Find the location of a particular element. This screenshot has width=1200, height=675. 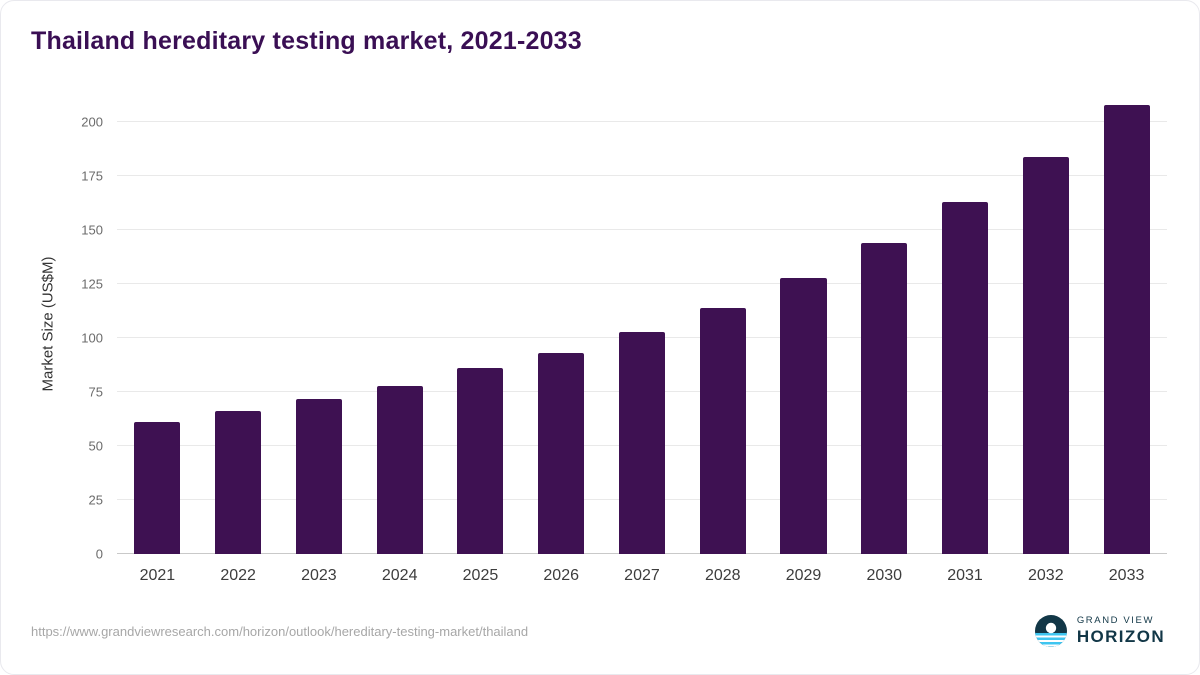

x-tick-label: 2029 is located at coordinates (803, 575).